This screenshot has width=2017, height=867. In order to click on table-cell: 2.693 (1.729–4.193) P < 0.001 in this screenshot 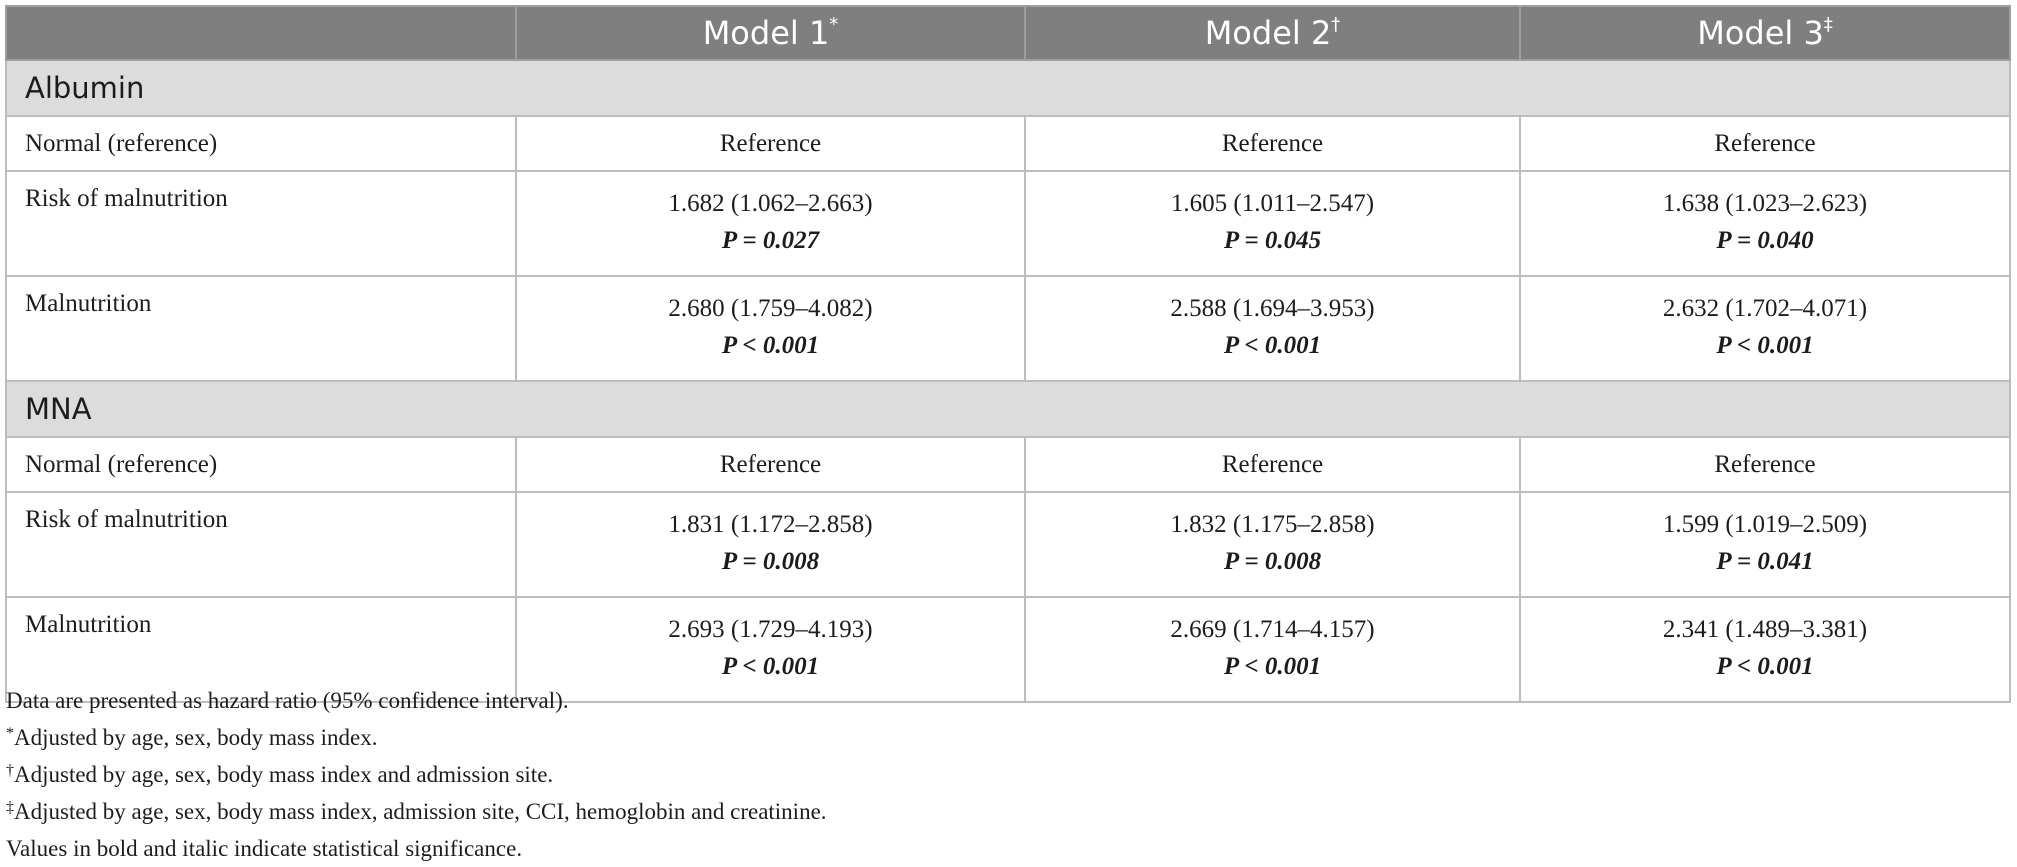, I will do `click(770, 649)`.